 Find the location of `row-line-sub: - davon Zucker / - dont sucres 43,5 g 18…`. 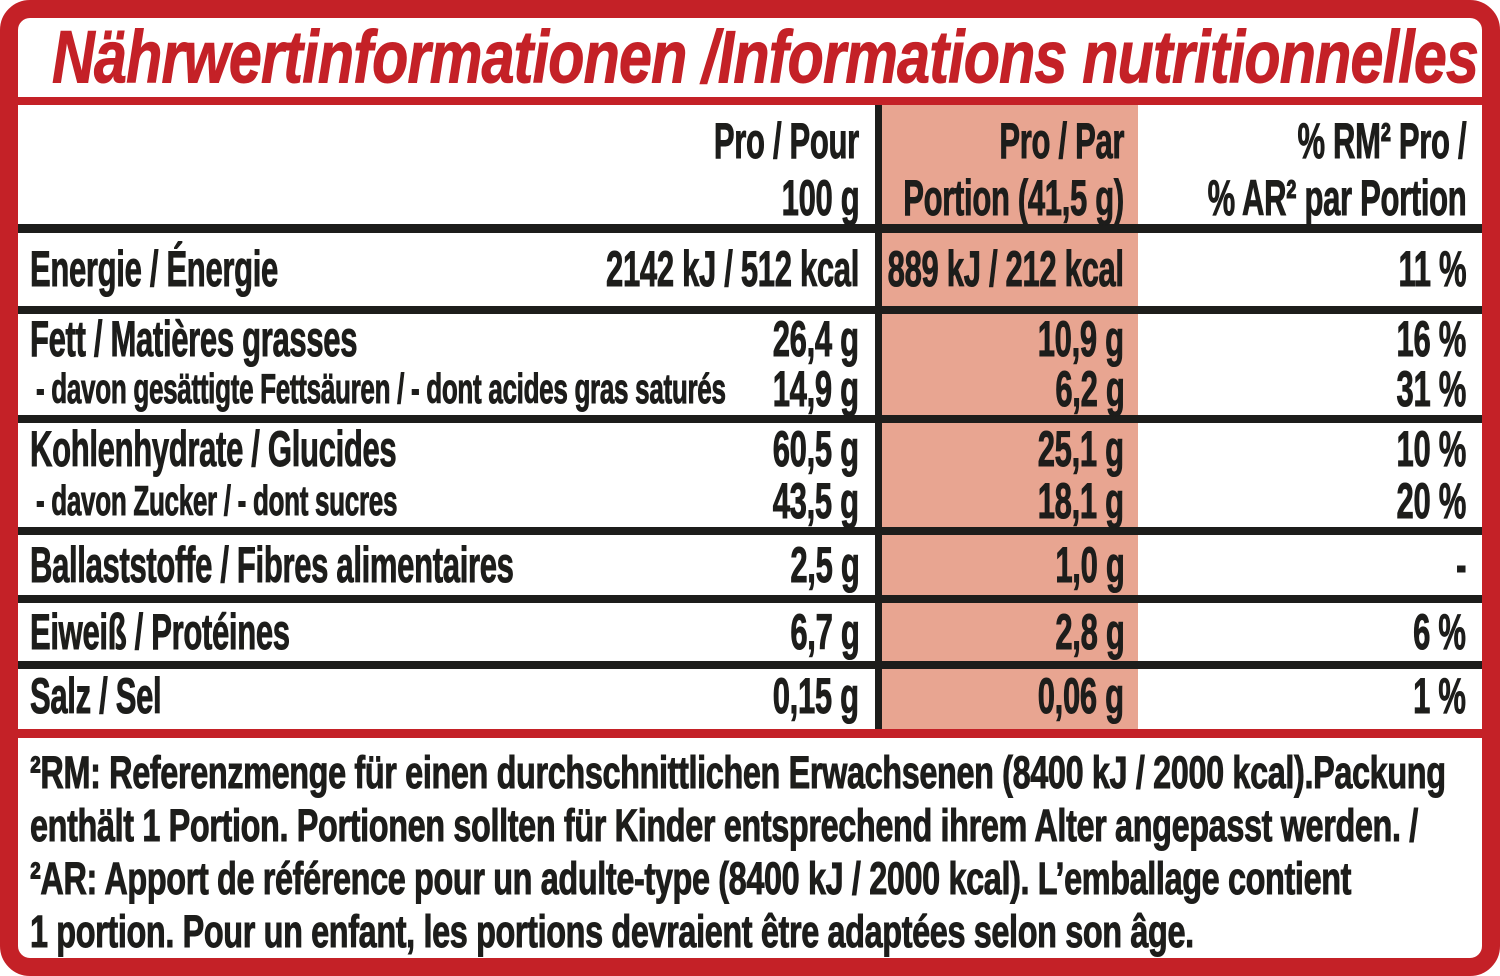

row-line-sub: - davon Zucker / - dont sucres 43,5 g 18… is located at coordinates (750, 500).